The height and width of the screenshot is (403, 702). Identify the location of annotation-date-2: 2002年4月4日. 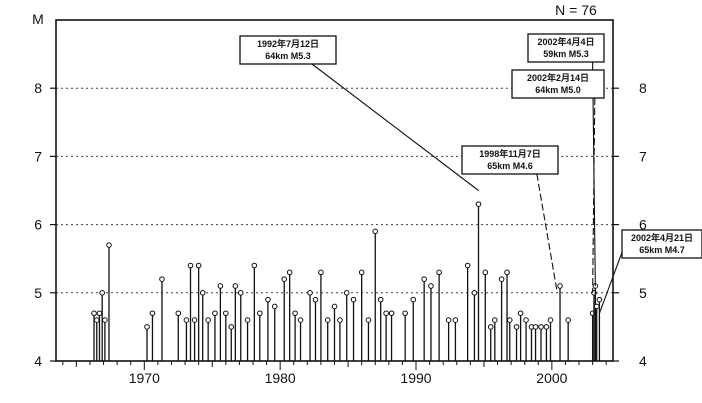
(565, 41).